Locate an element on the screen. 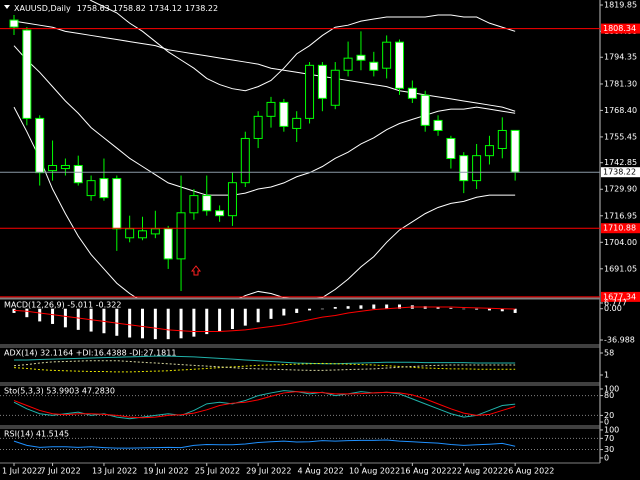 The image size is (640, 480). y-tick-label: 1704.00 is located at coordinates (620, 242).